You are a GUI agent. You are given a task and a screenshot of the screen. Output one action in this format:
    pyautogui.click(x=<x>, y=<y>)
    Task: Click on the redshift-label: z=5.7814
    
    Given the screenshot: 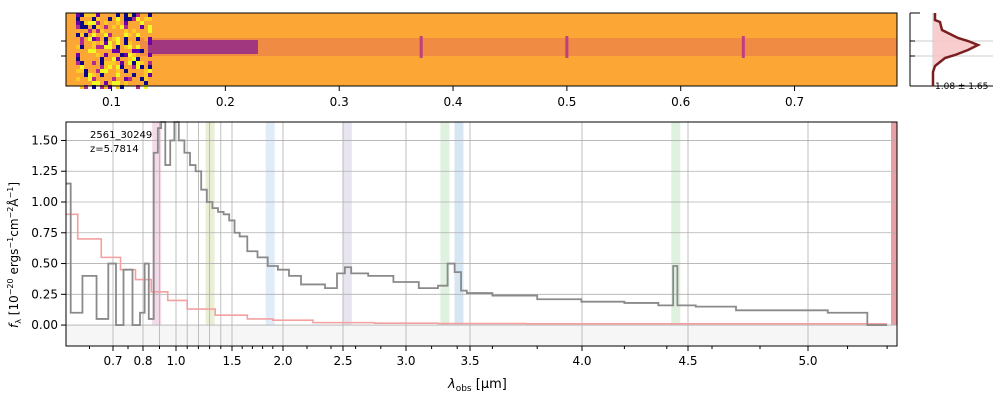 What is the action you would take?
    pyautogui.click(x=114, y=149)
    